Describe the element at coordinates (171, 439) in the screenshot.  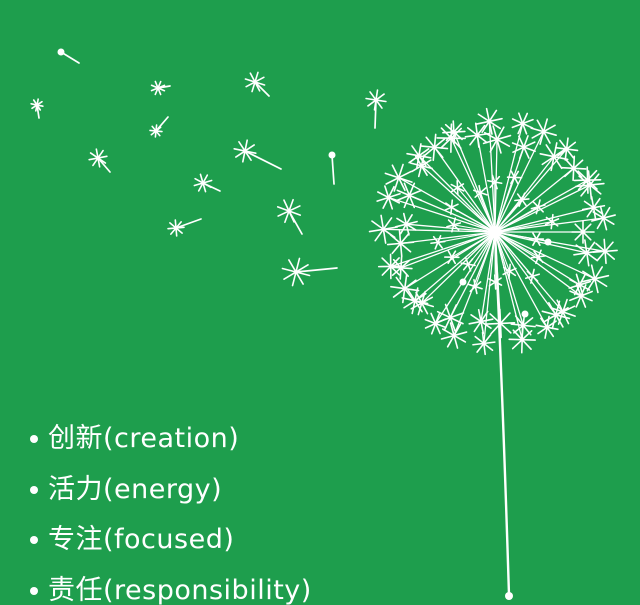
I see `value-item-creation: 创新(creation)` at that location.